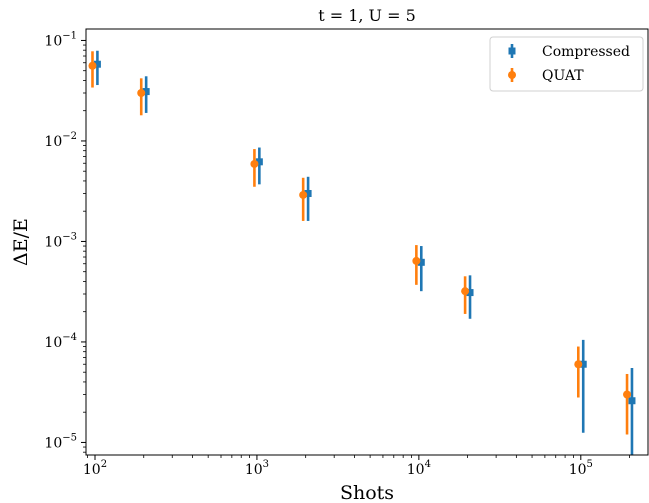 This screenshot has width=649, height=503. I want to click on x-tick-label: 10², so click(95, 468).